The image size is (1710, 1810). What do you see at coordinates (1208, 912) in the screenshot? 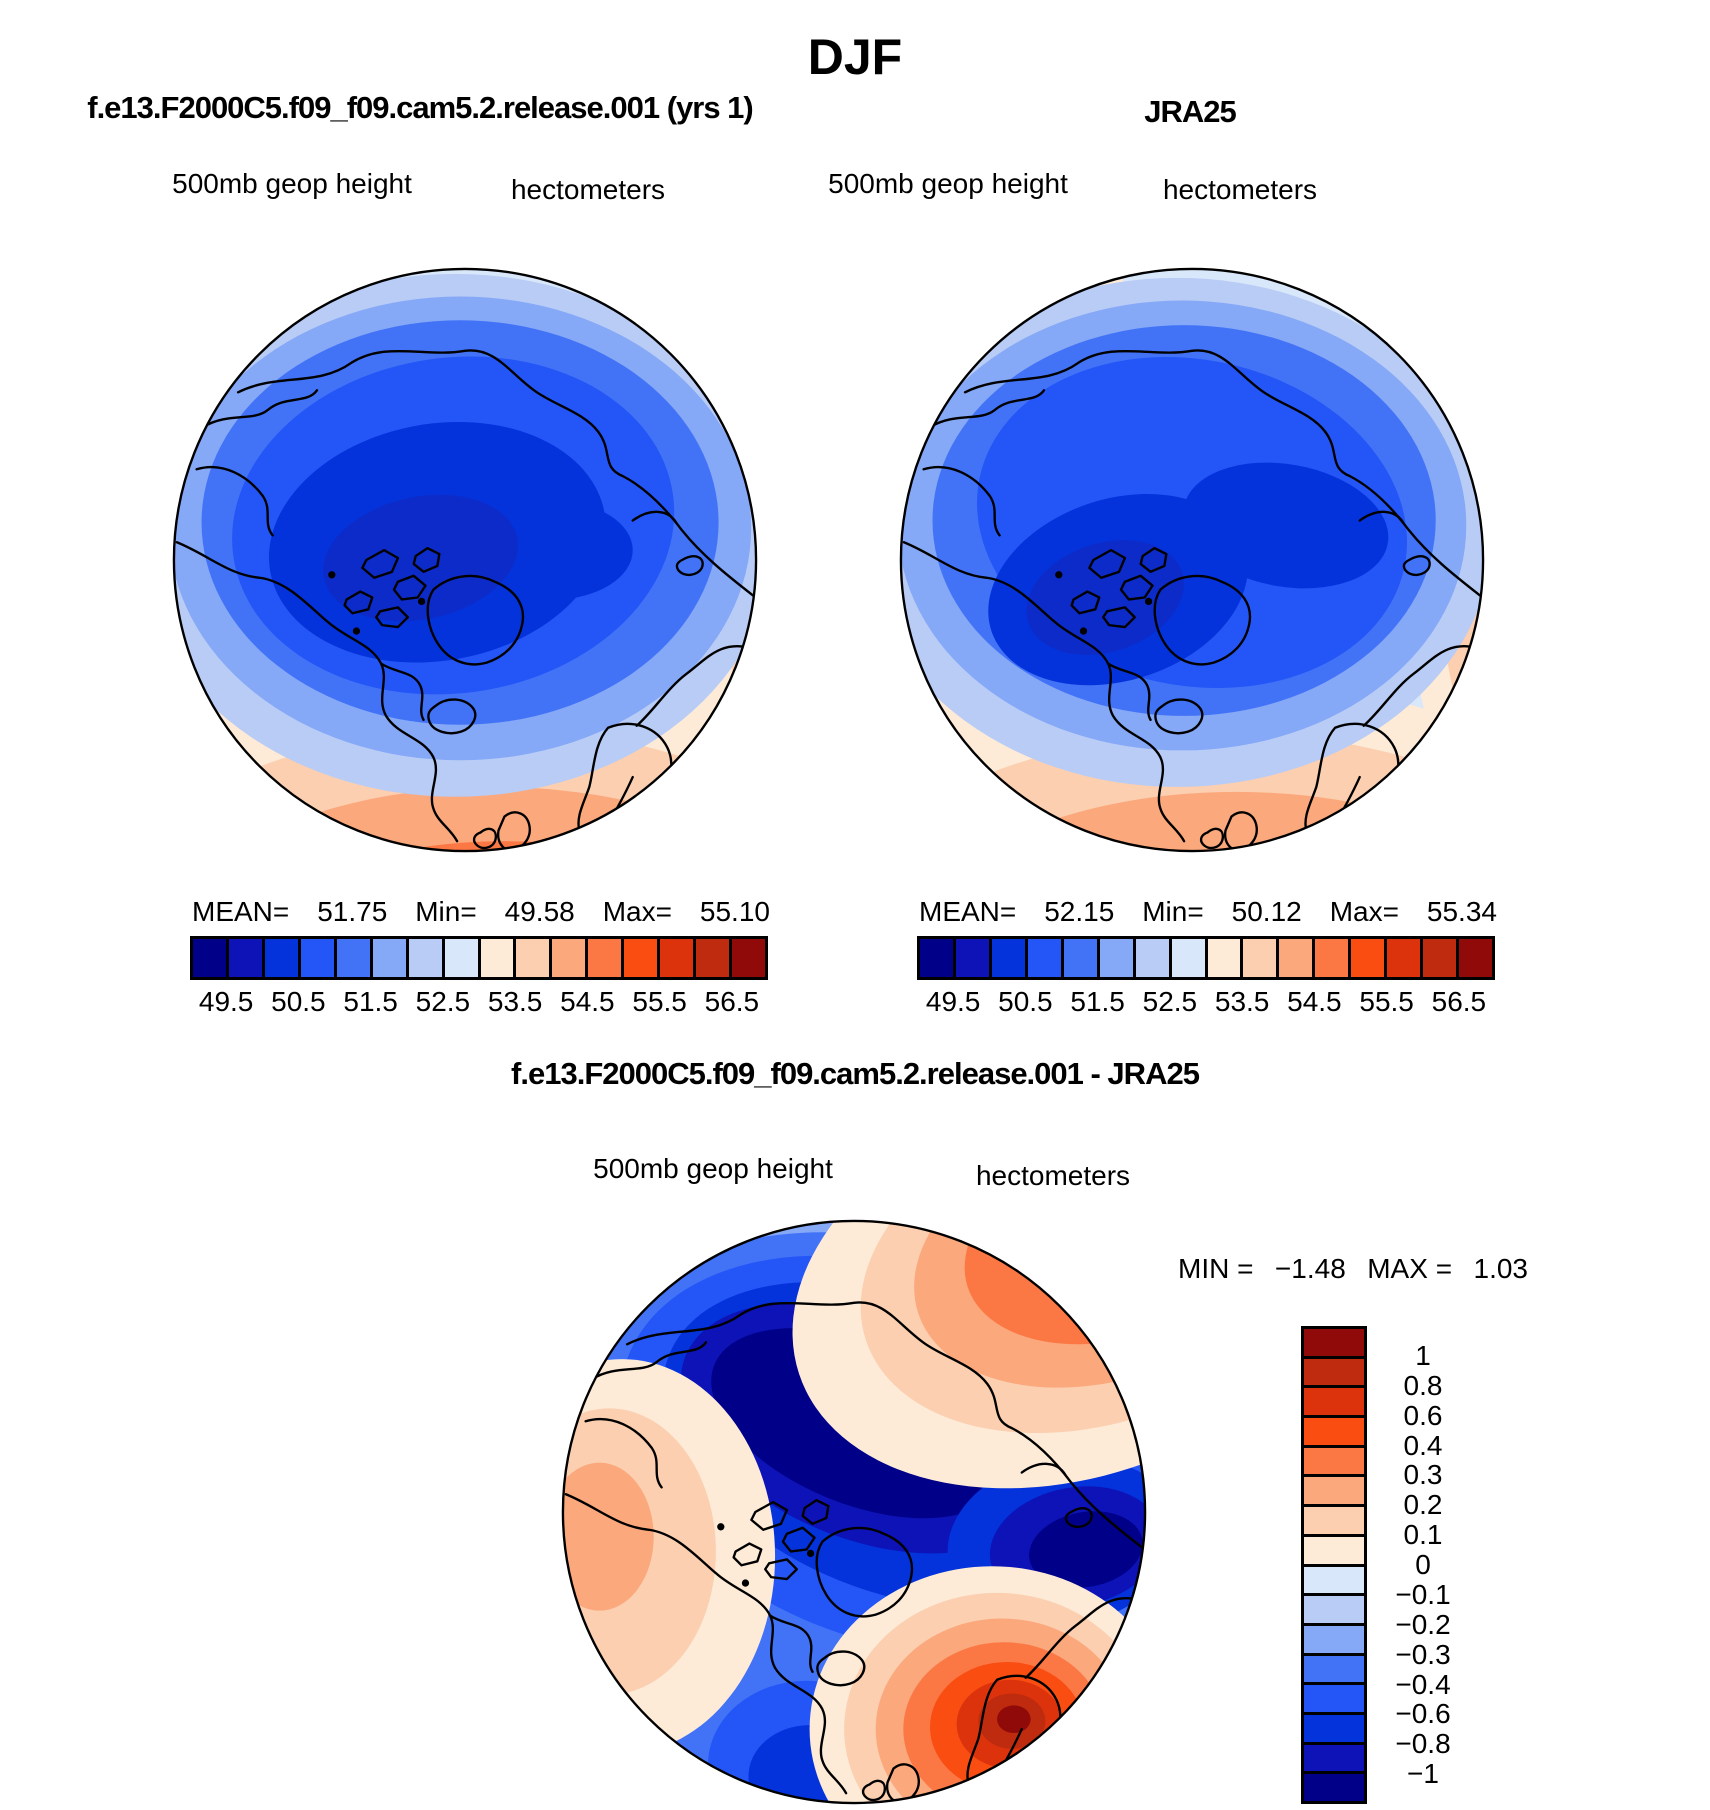
I see `obs-stats: MEAN= 52.15 Min= 50.12 Max= 55.34` at bounding box center [1208, 912].